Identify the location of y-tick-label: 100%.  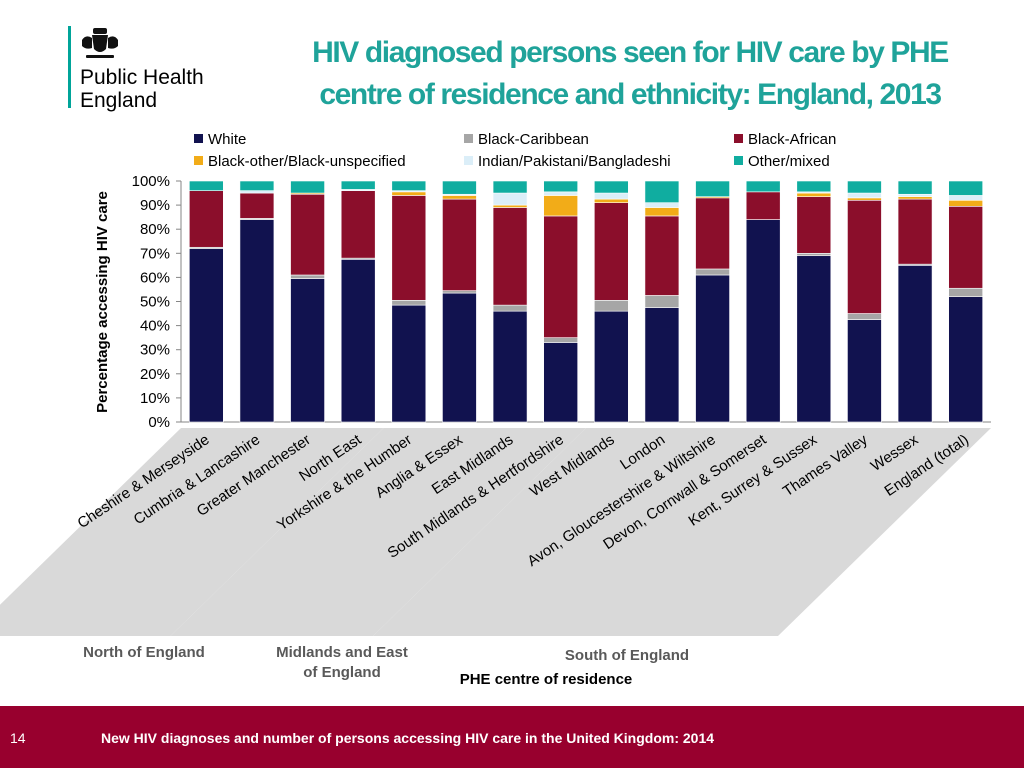
(151, 181).